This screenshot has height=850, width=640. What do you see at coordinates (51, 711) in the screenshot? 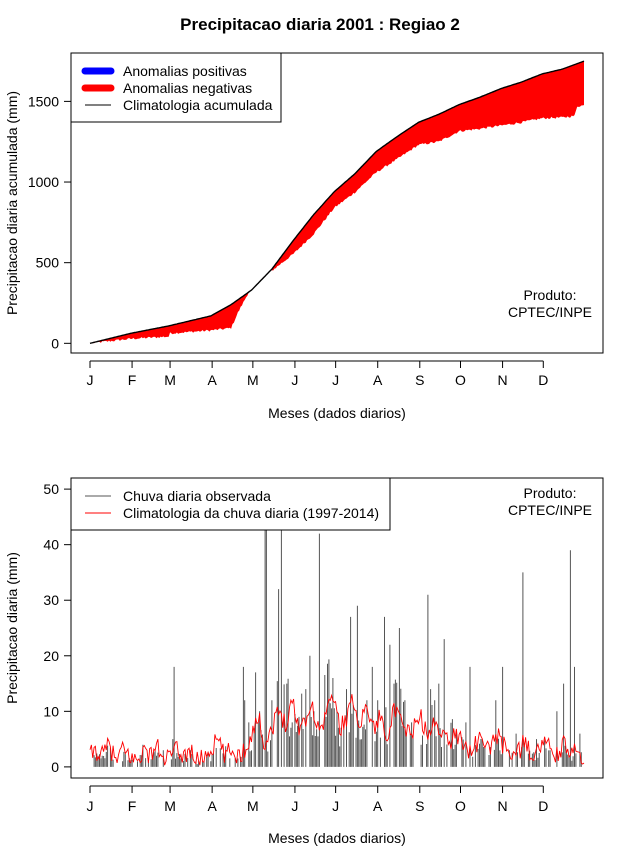
I see `y-tick-label: 10` at bounding box center [51, 711].